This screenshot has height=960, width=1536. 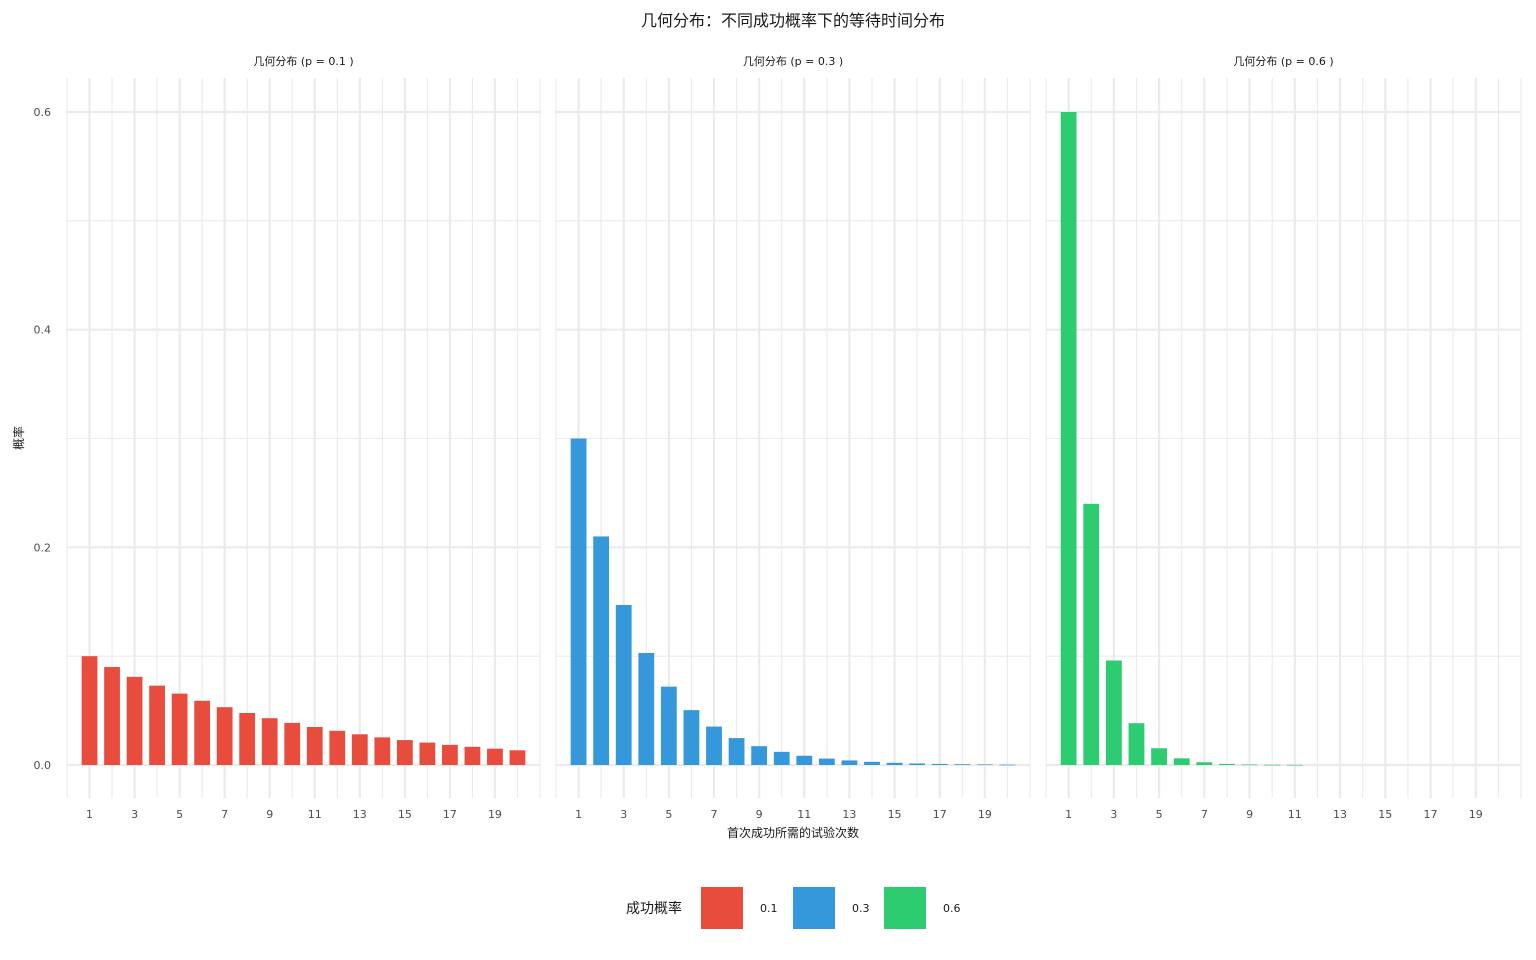 What do you see at coordinates (134, 720) in the screenshot?
I see `bar-p1-x3` at bounding box center [134, 720].